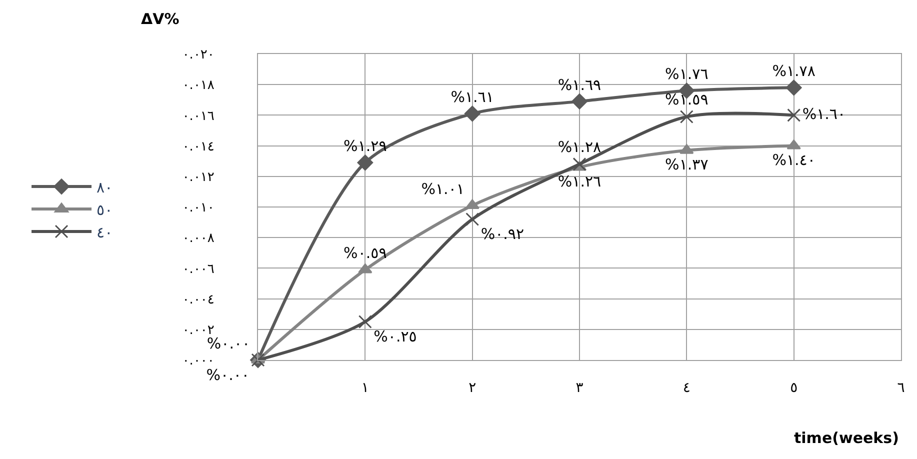 This screenshot has height=459, width=917. Describe the element at coordinates (580, 147) in the screenshot. I see `data-label: %١.٢٨` at that location.